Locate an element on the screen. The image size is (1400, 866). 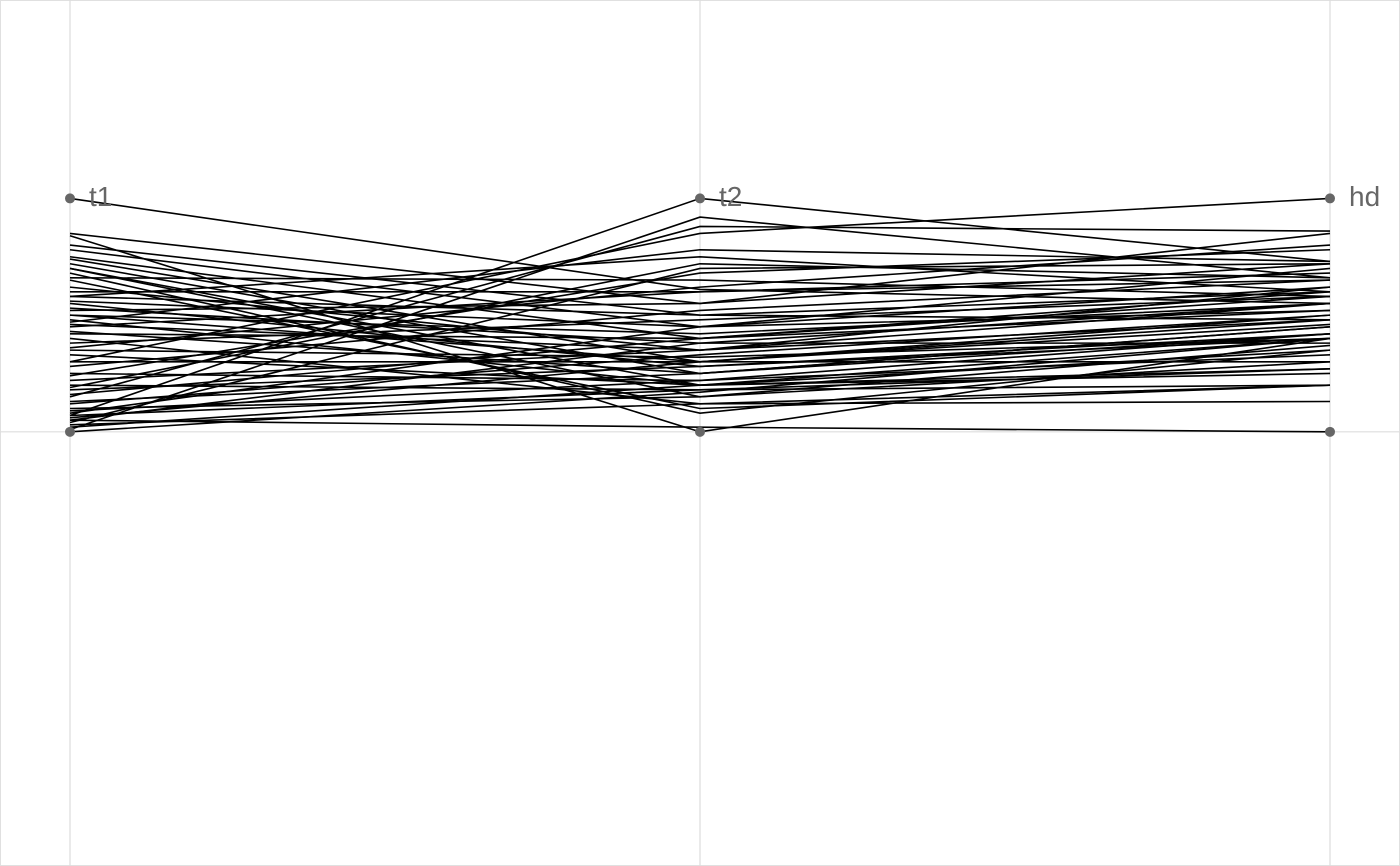
axis-label: hd is located at coordinates (1364, 196).